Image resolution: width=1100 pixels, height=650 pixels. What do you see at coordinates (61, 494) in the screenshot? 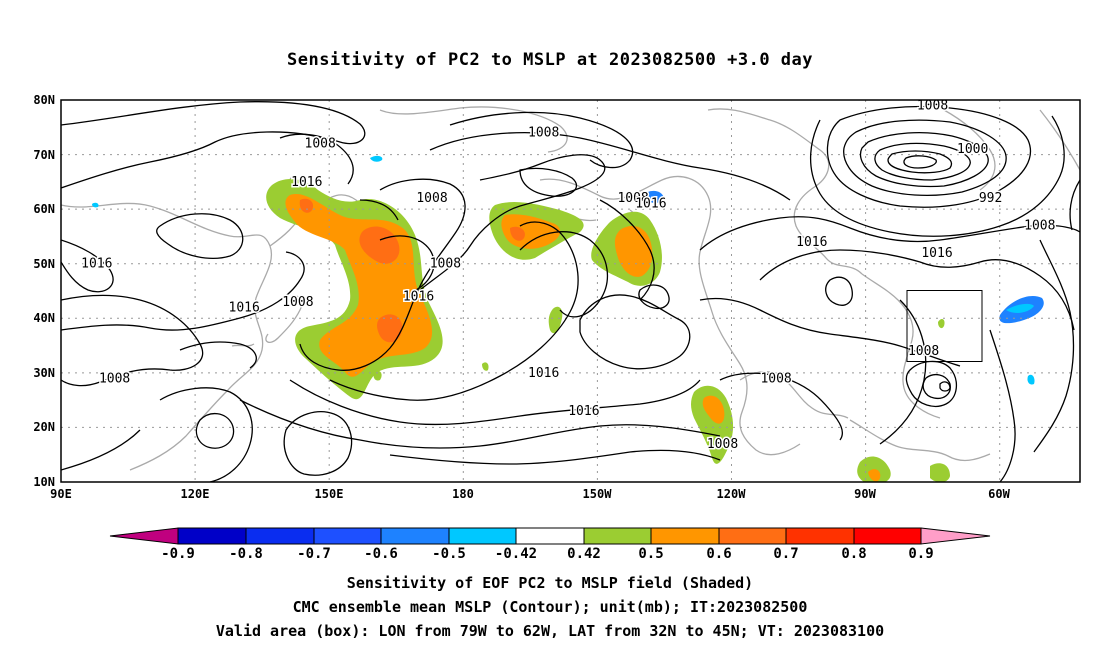
I see `lon-label-90e: 90E` at bounding box center [61, 494].